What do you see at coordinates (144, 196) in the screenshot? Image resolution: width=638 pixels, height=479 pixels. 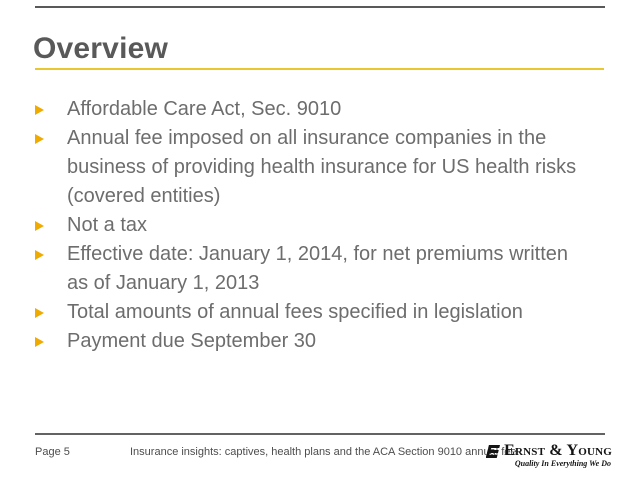 I see `bullet-line: (covered entities)` at bounding box center [144, 196].